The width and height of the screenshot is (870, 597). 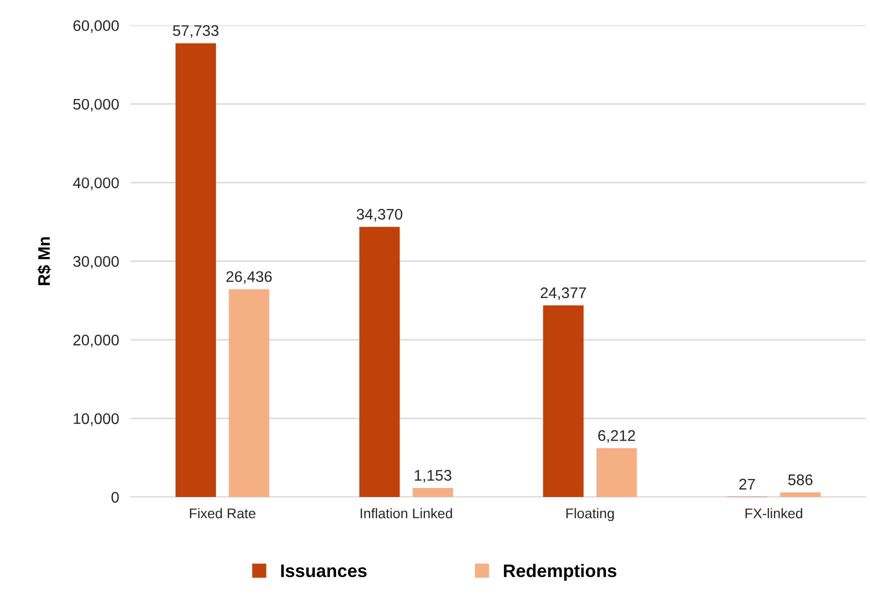 What do you see at coordinates (96, 26) in the screenshot?
I see `y-tick-label: 60,000` at bounding box center [96, 26].